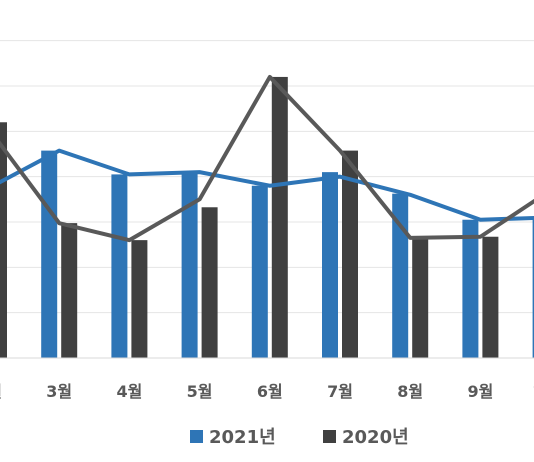 Image resolution: width=534 pixels, height=462 pixels. I want to click on x-tick-label-6: 8월, so click(410, 391).